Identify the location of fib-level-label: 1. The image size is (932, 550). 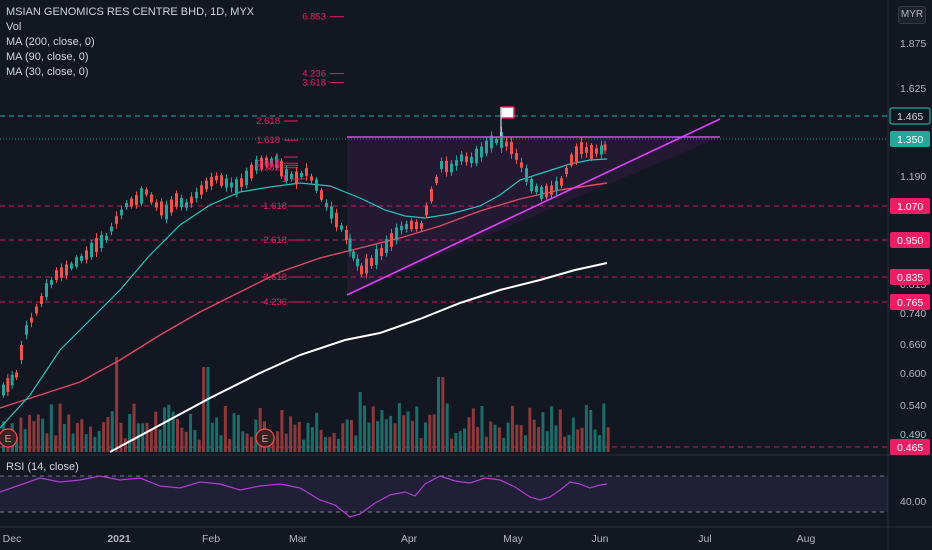
(277, 157).